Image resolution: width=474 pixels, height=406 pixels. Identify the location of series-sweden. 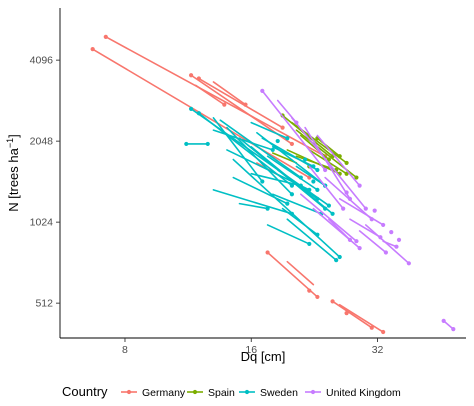
(263, 184).